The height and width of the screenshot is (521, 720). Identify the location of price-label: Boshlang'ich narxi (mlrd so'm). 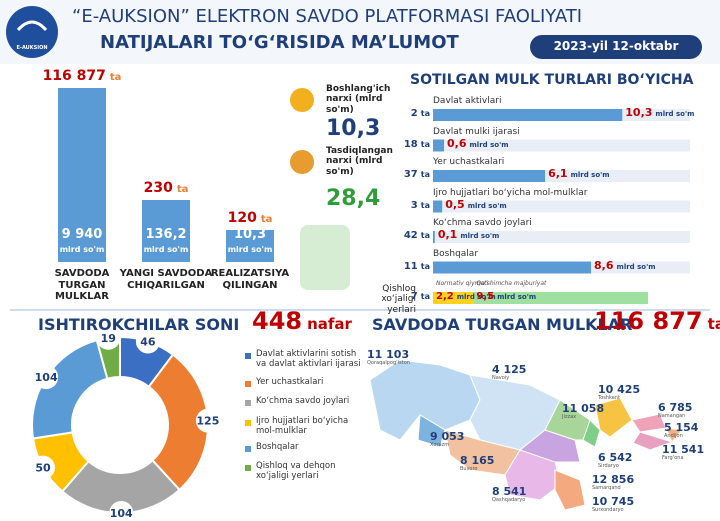
(358, 99).